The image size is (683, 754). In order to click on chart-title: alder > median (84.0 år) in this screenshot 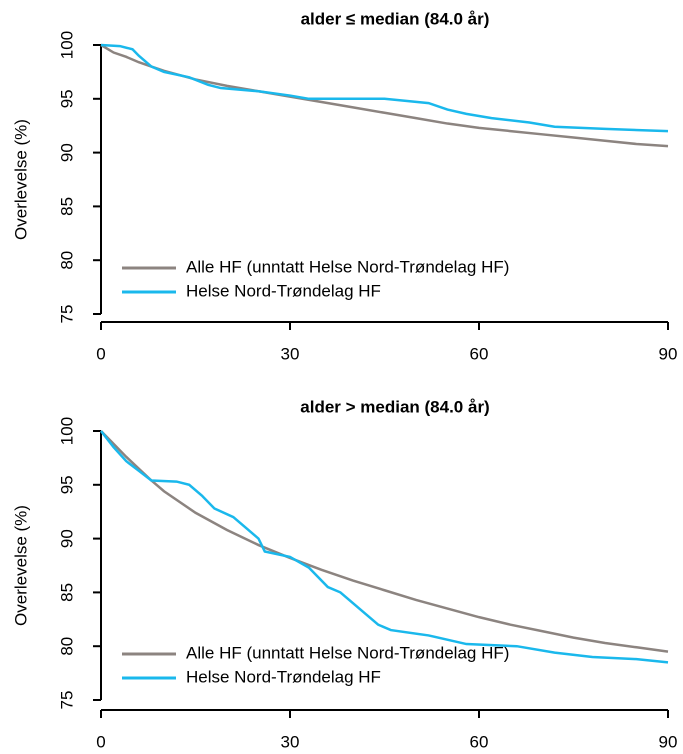, I will do `click(394, 406)`.